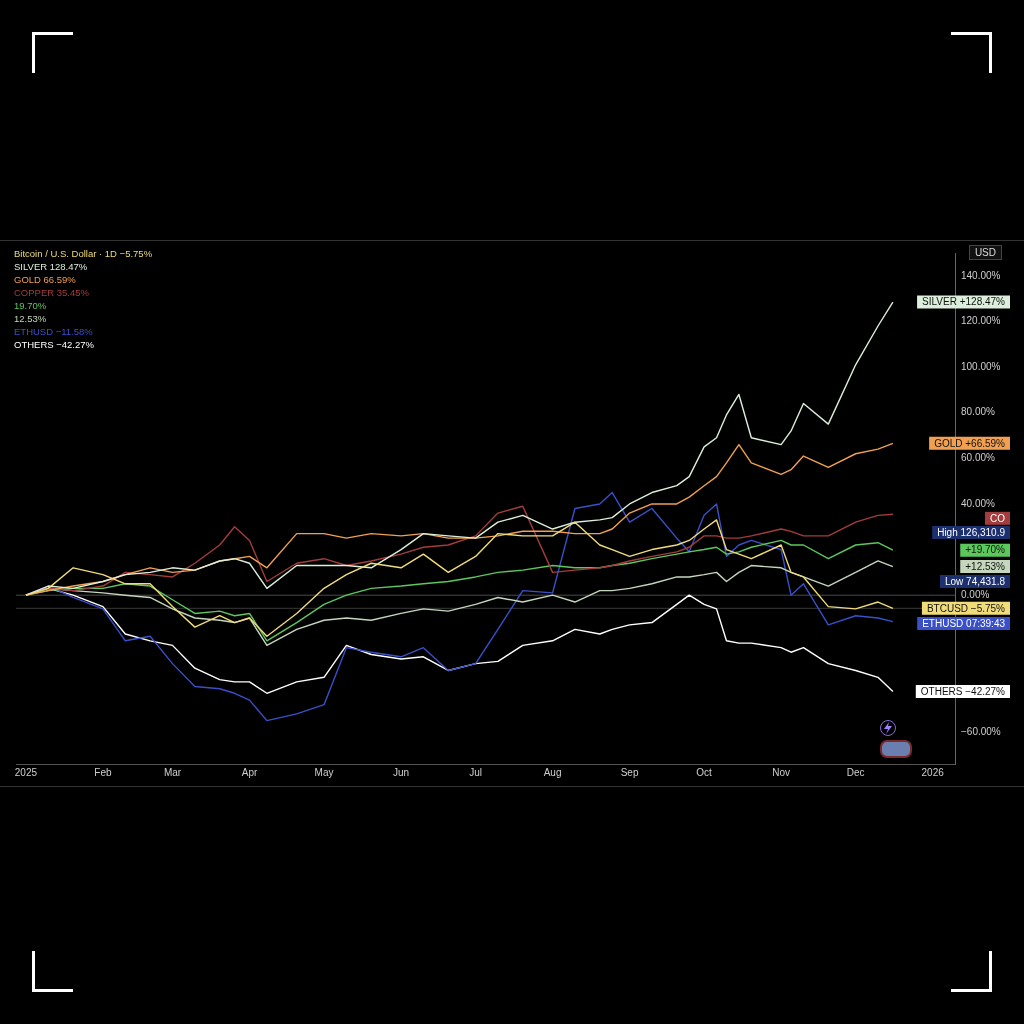  I want to click on text: +19.70%, so click(985, 550).